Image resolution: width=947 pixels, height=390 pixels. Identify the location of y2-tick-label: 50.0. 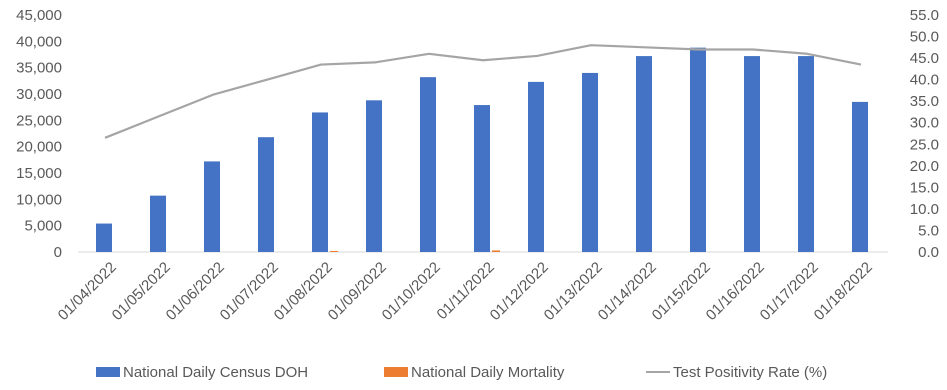
(924, 37).